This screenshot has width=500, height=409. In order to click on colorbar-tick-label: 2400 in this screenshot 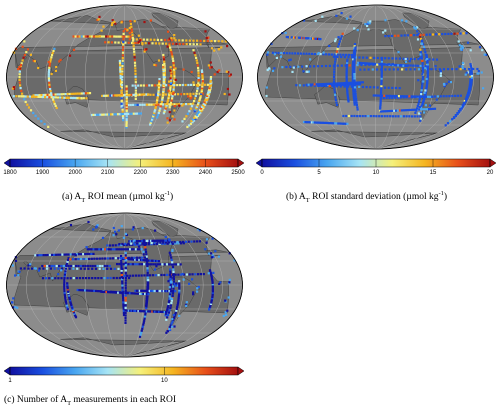, I will do `click(205, 173)`.